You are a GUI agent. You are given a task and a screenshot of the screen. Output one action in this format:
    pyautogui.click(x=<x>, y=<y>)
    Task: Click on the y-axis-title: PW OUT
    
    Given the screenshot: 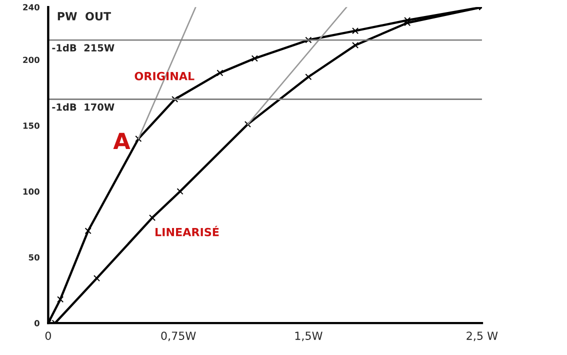 What is the action you would take?
    pyautogui.click(x=84, y=16)
    